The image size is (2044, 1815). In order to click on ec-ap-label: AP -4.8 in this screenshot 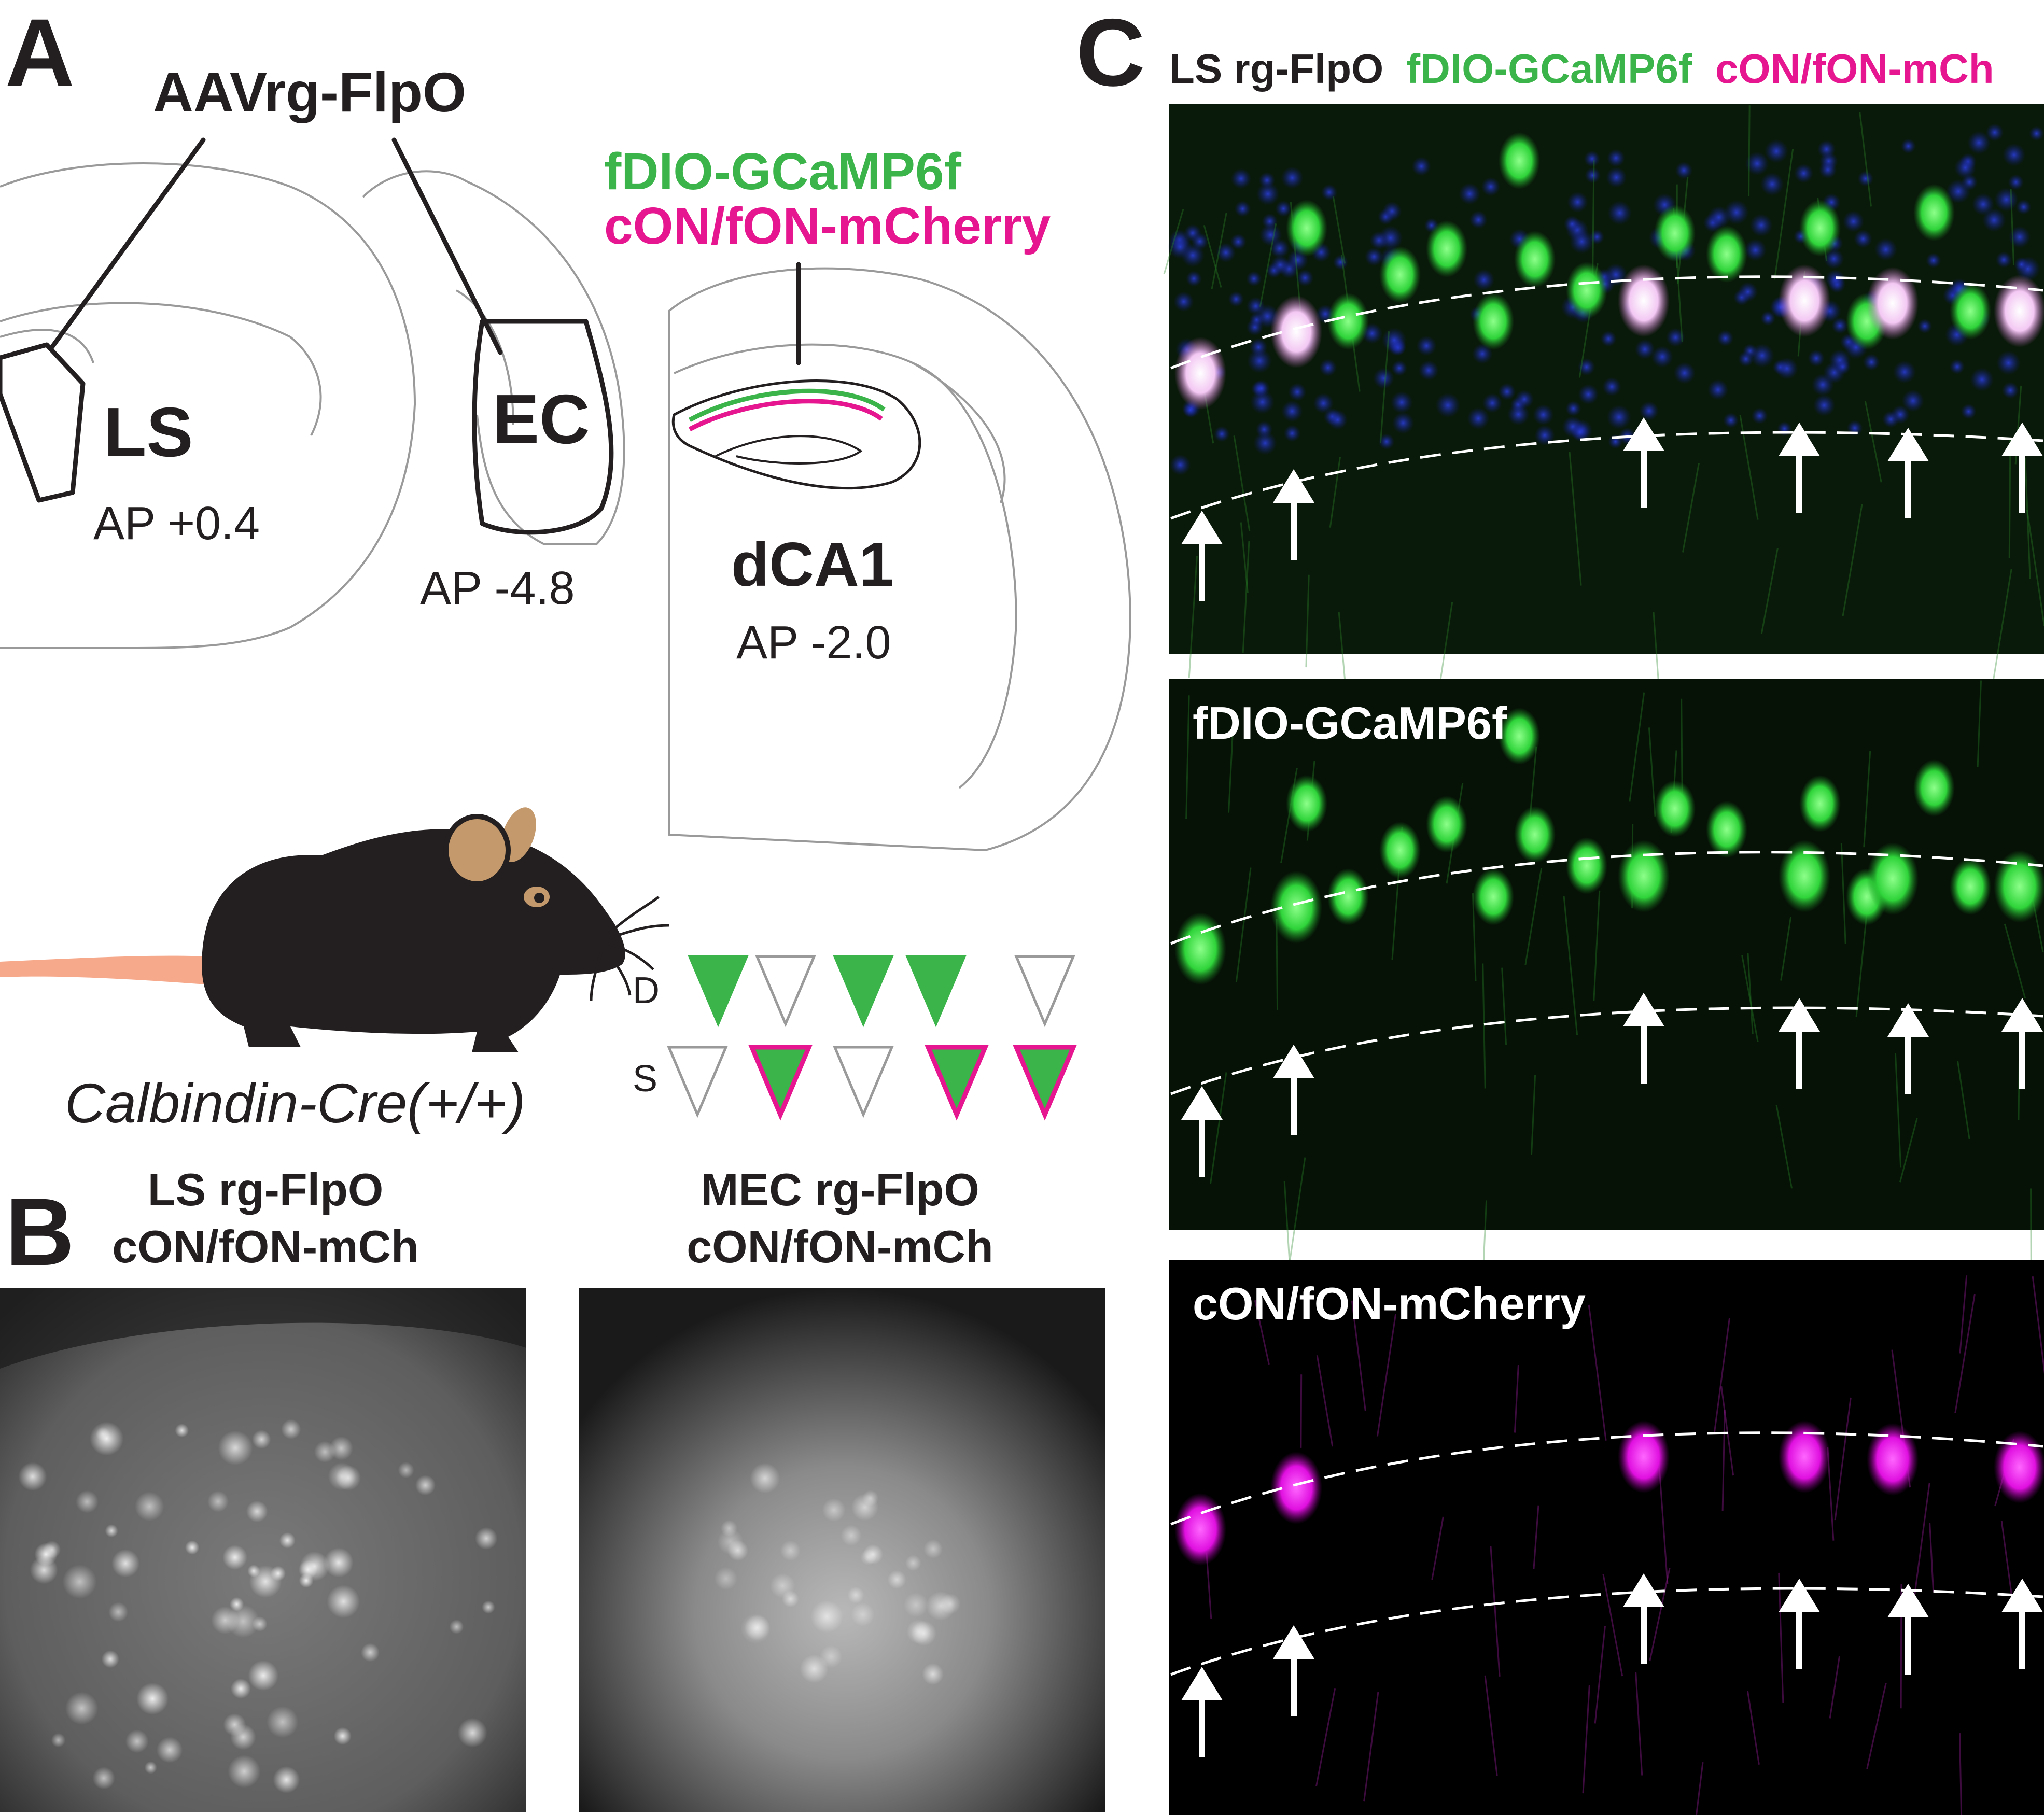, I will do `click(497, 588)`.